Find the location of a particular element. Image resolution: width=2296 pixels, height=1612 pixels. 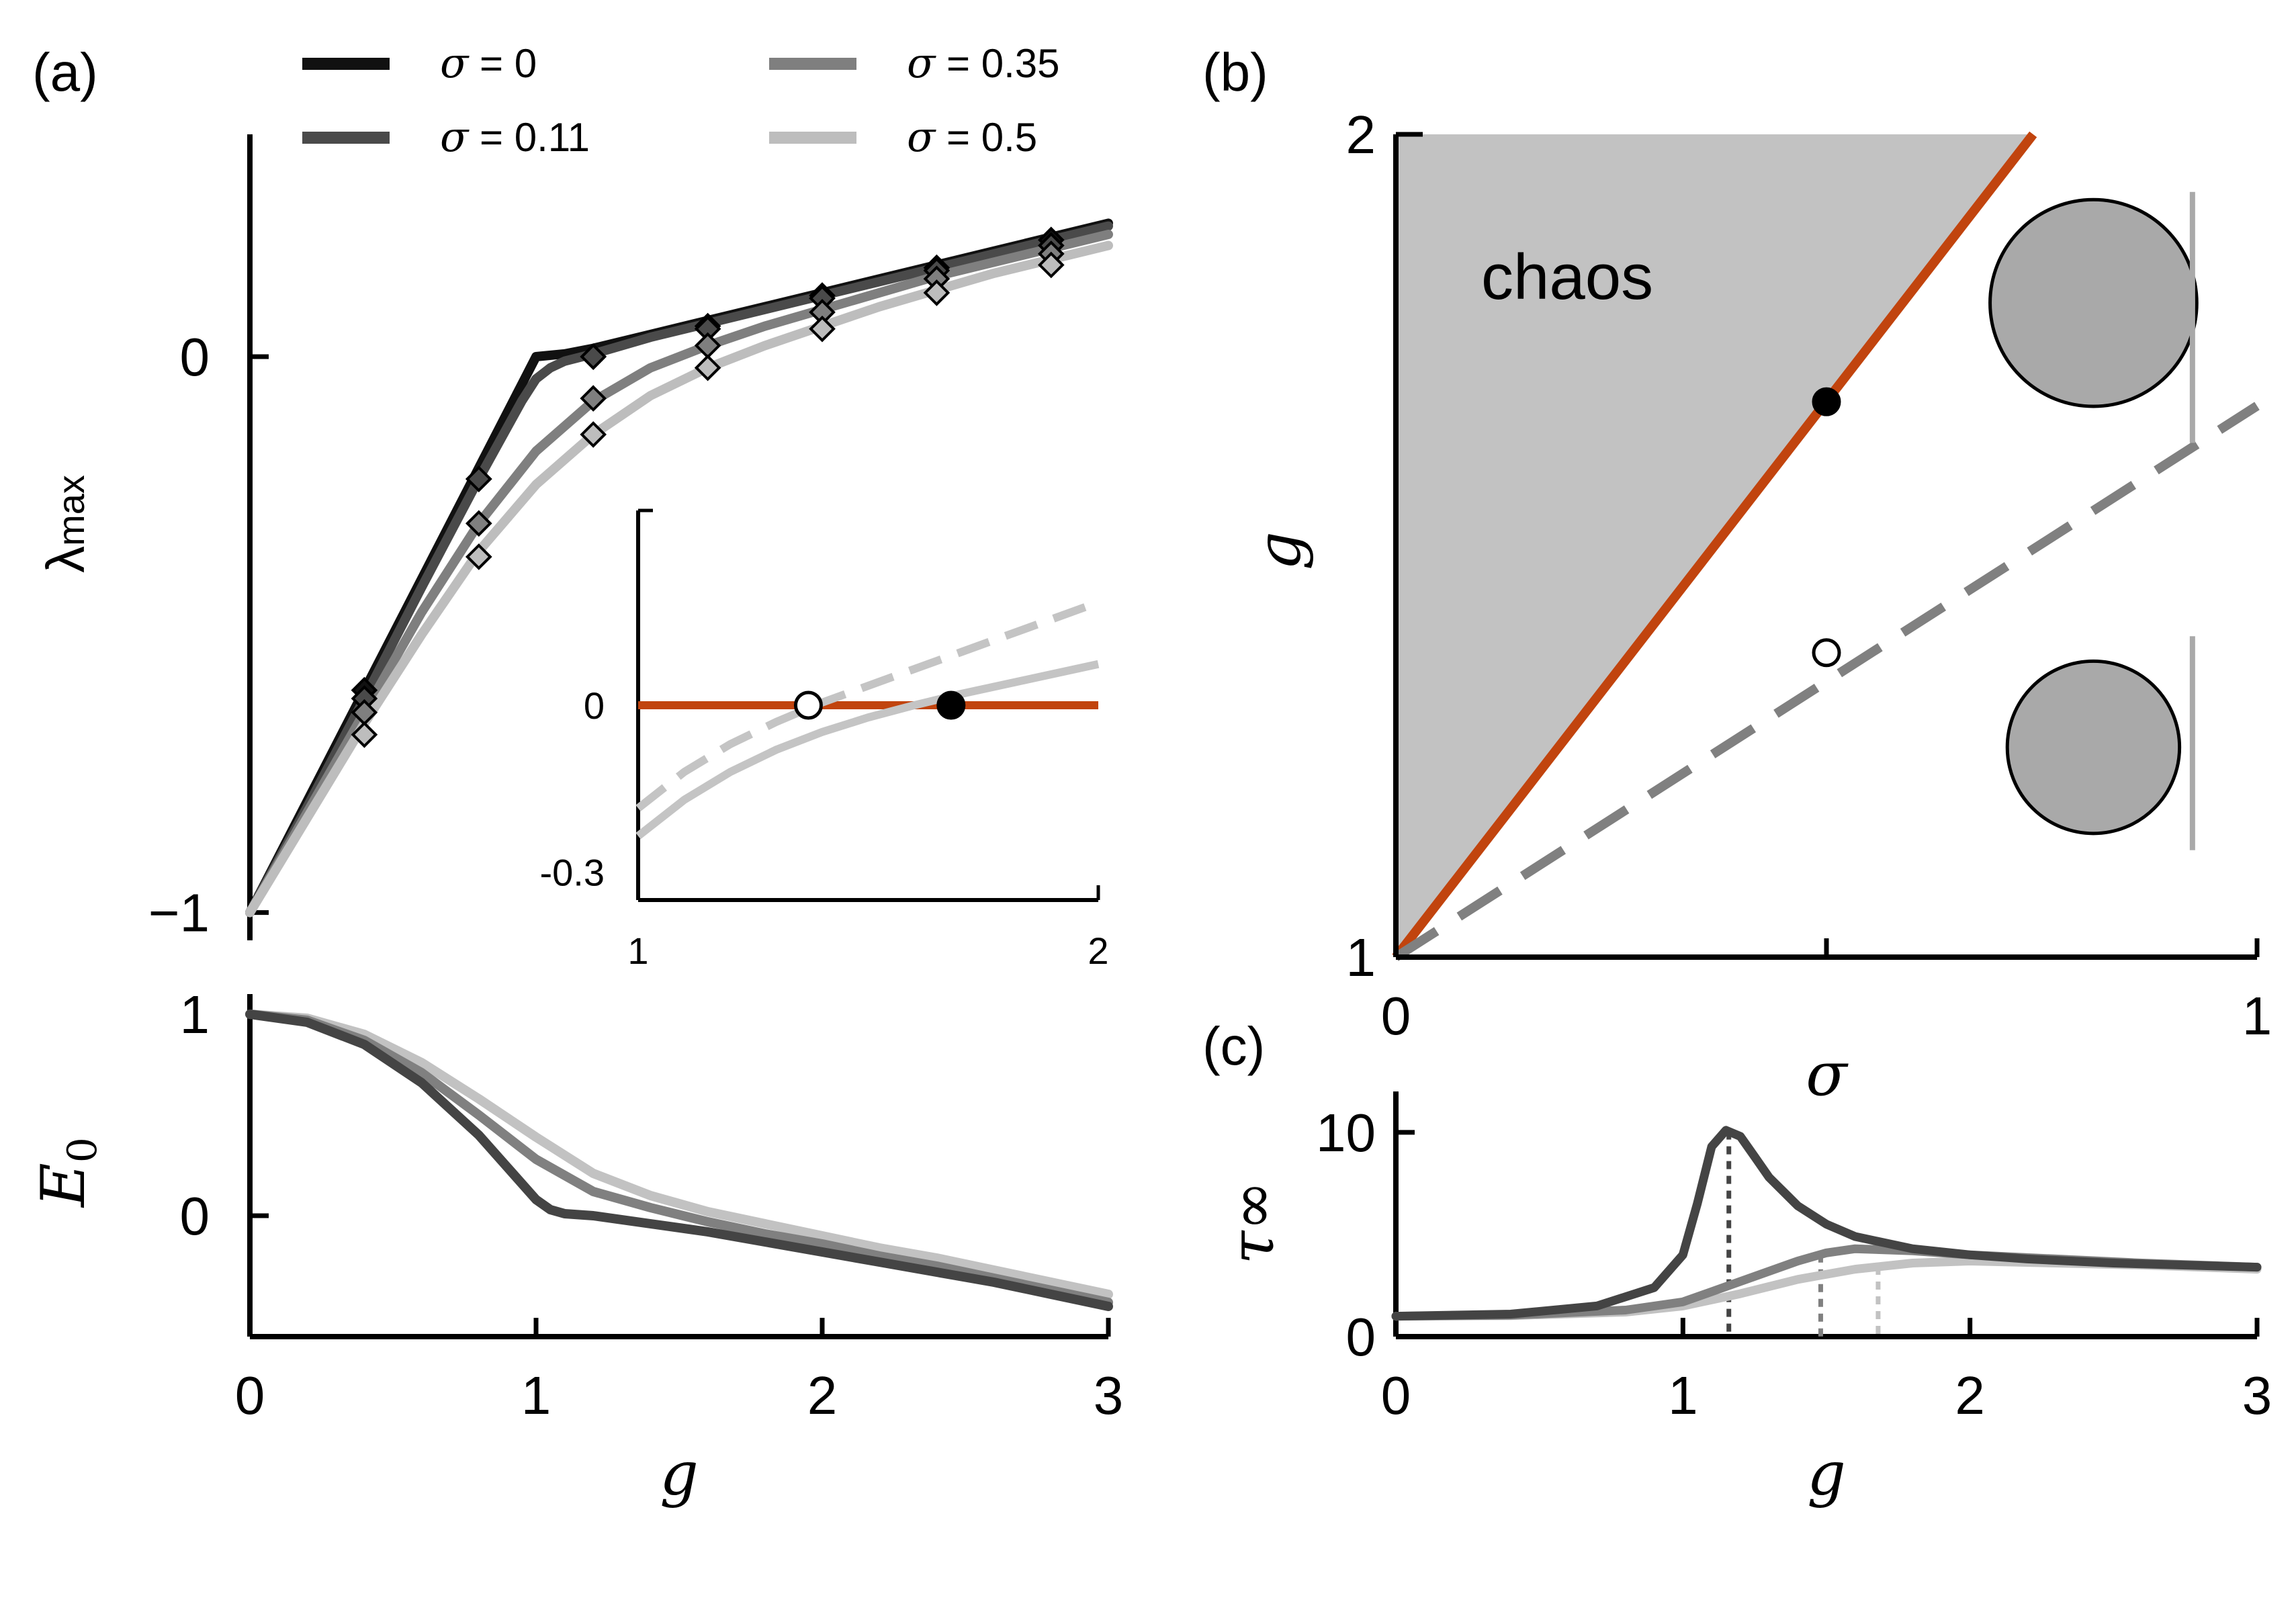

inset-open-point is located at coordinates (808, 705).